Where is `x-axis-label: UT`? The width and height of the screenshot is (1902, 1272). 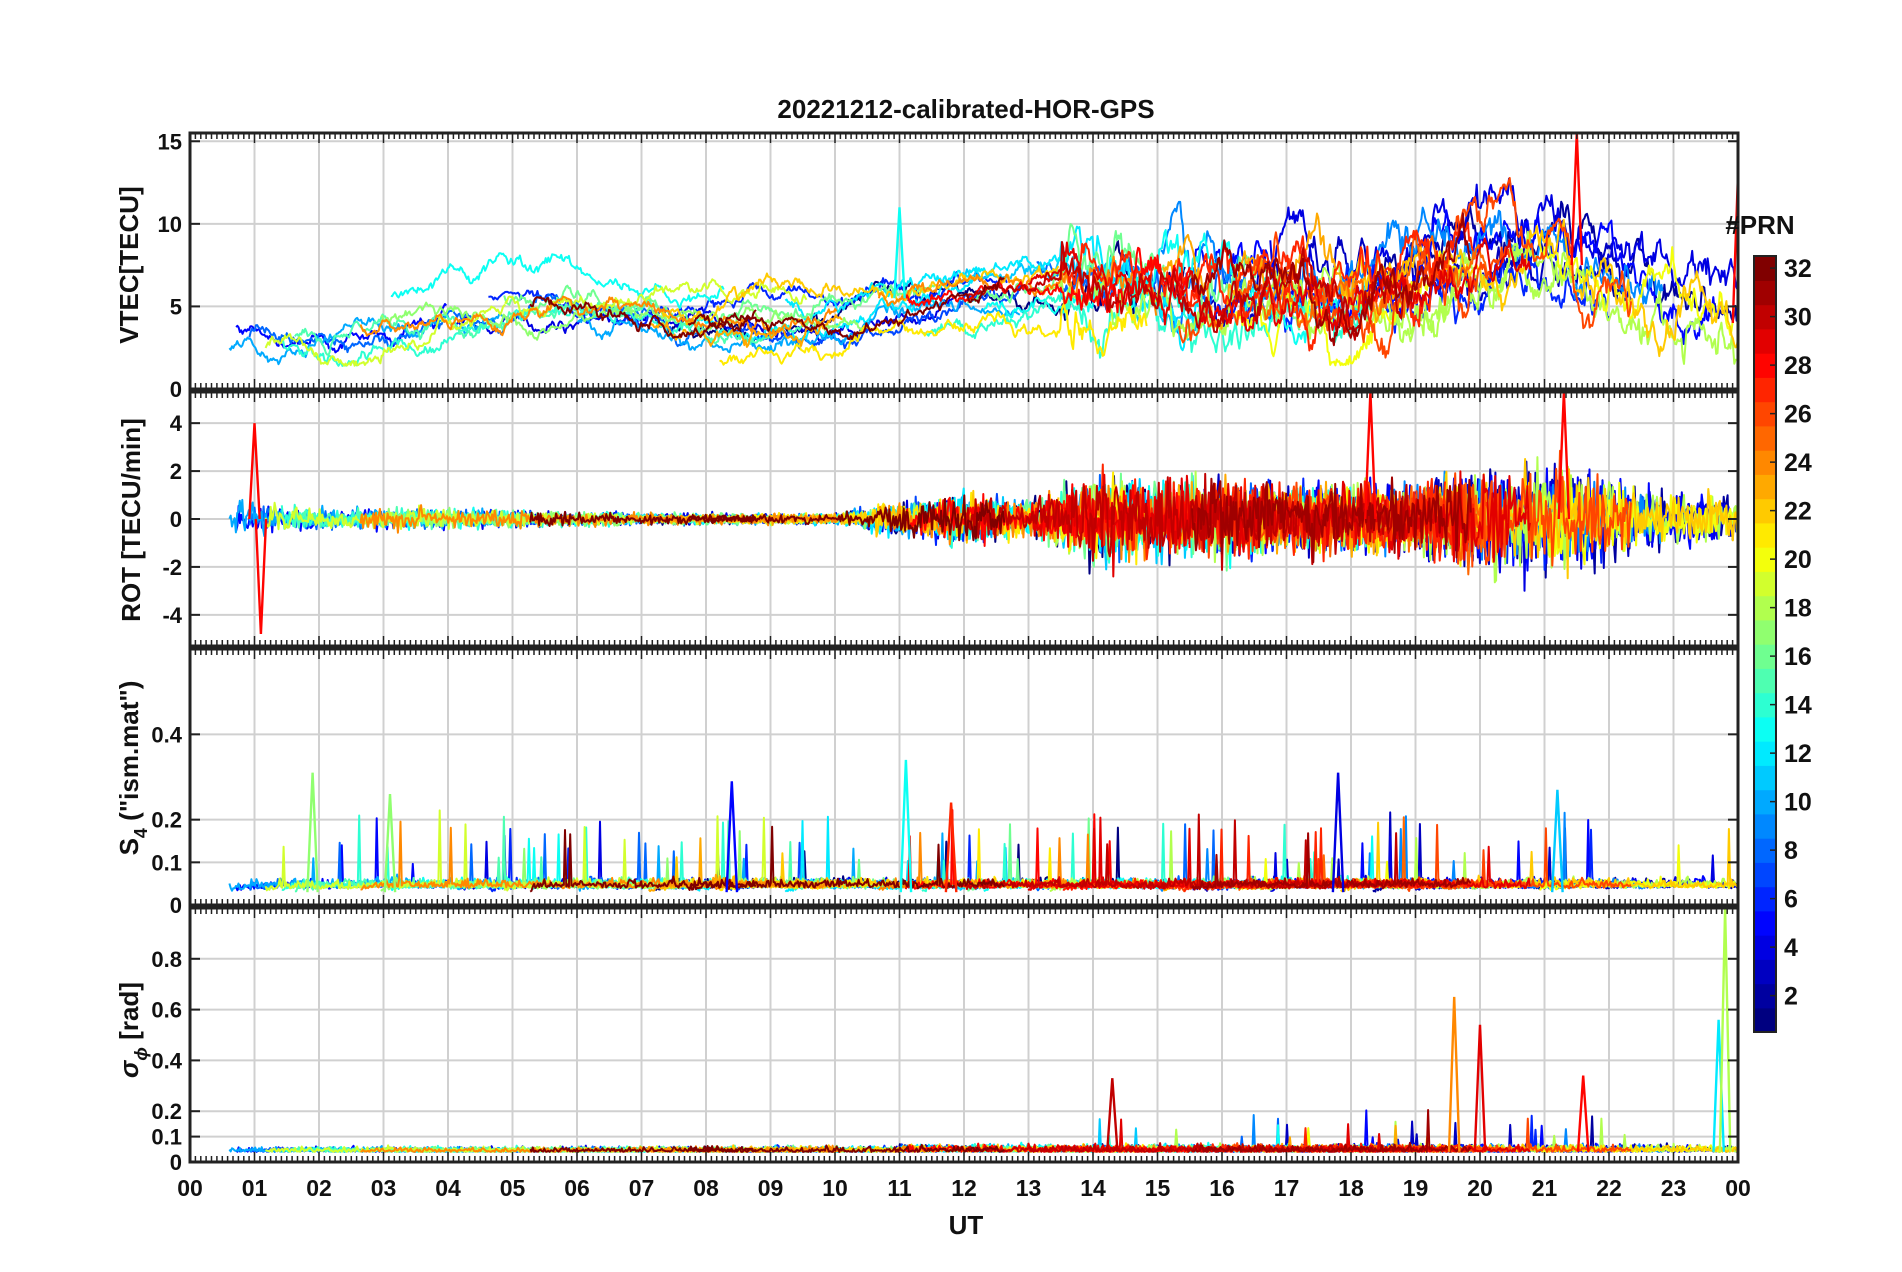 x-axis-label: UT is located at coordinates (966, 1225).